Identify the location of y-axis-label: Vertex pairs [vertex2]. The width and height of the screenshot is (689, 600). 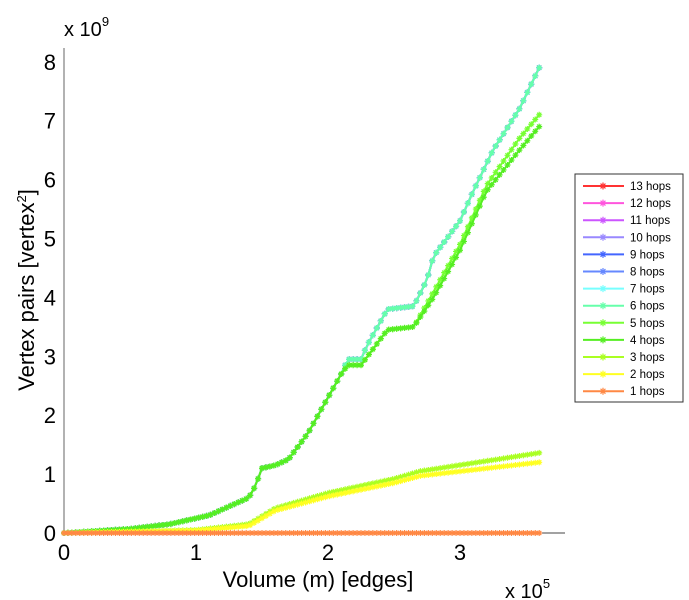
(26, 290).